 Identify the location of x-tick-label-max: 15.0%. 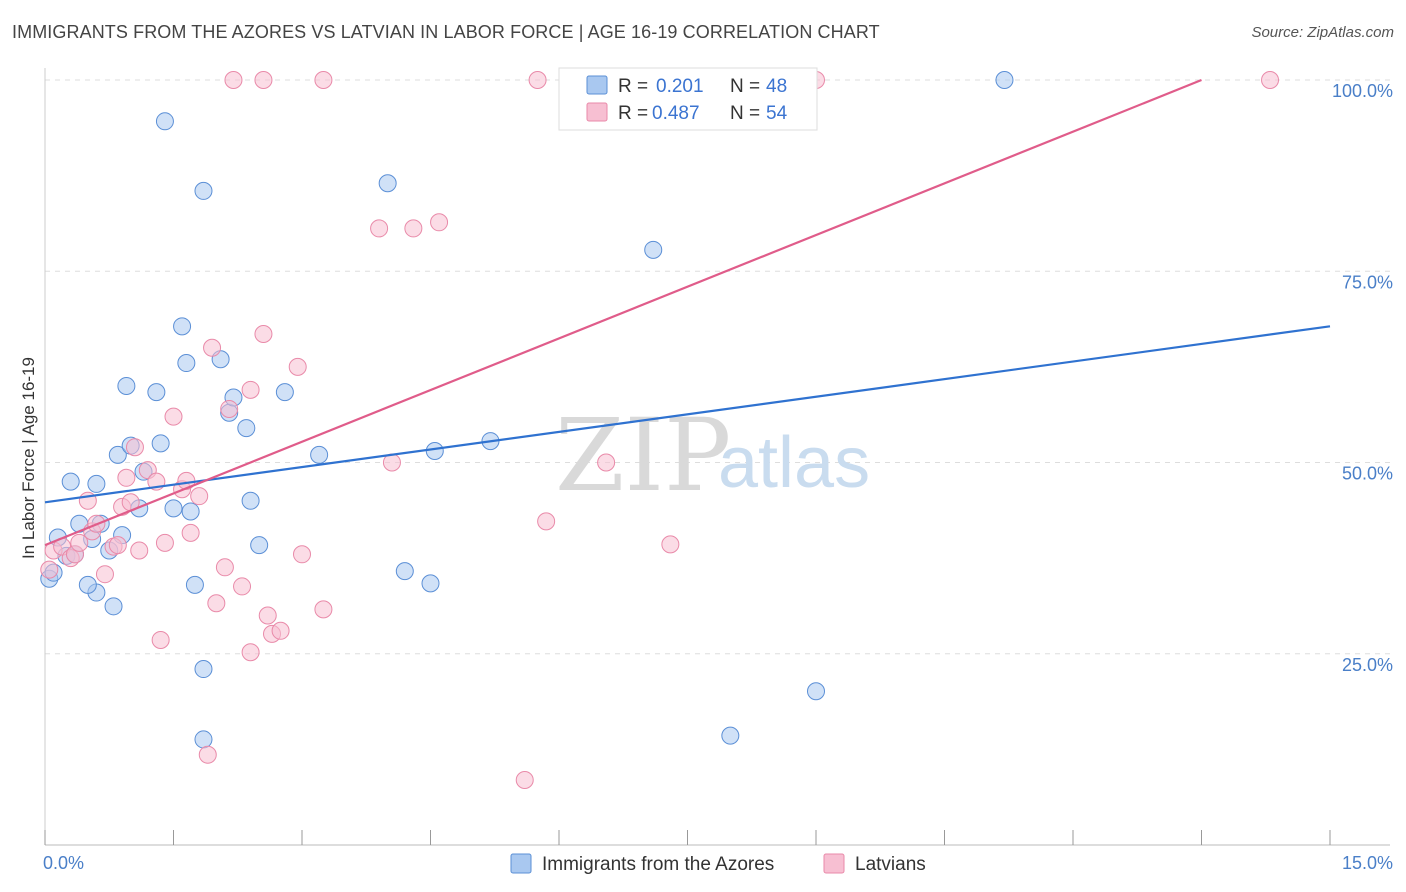
(1367, 863).